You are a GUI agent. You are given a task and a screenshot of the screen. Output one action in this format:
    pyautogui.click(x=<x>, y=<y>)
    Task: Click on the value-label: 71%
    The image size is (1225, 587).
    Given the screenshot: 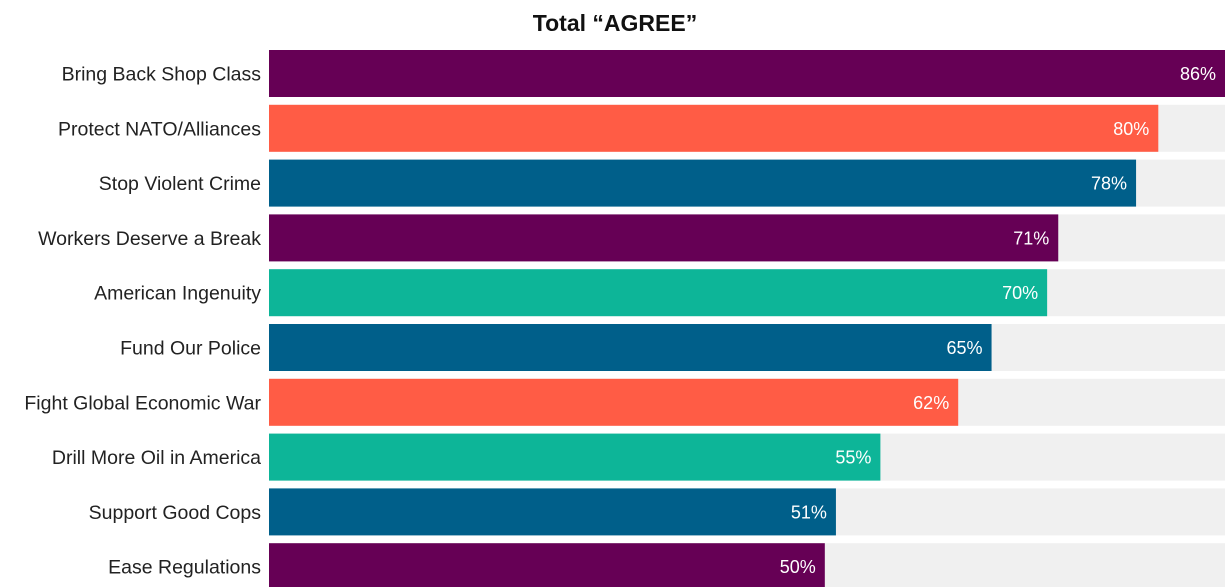 What is the action you would take?
    pyautogui.click(x=1031, y=238)
    